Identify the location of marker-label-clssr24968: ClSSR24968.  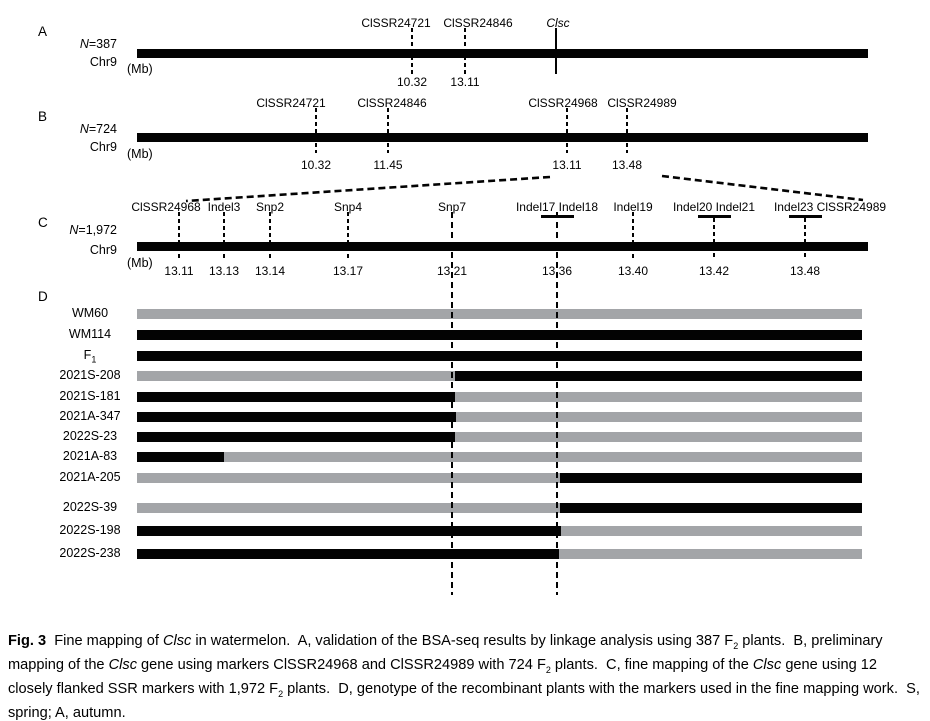
(563, 103).